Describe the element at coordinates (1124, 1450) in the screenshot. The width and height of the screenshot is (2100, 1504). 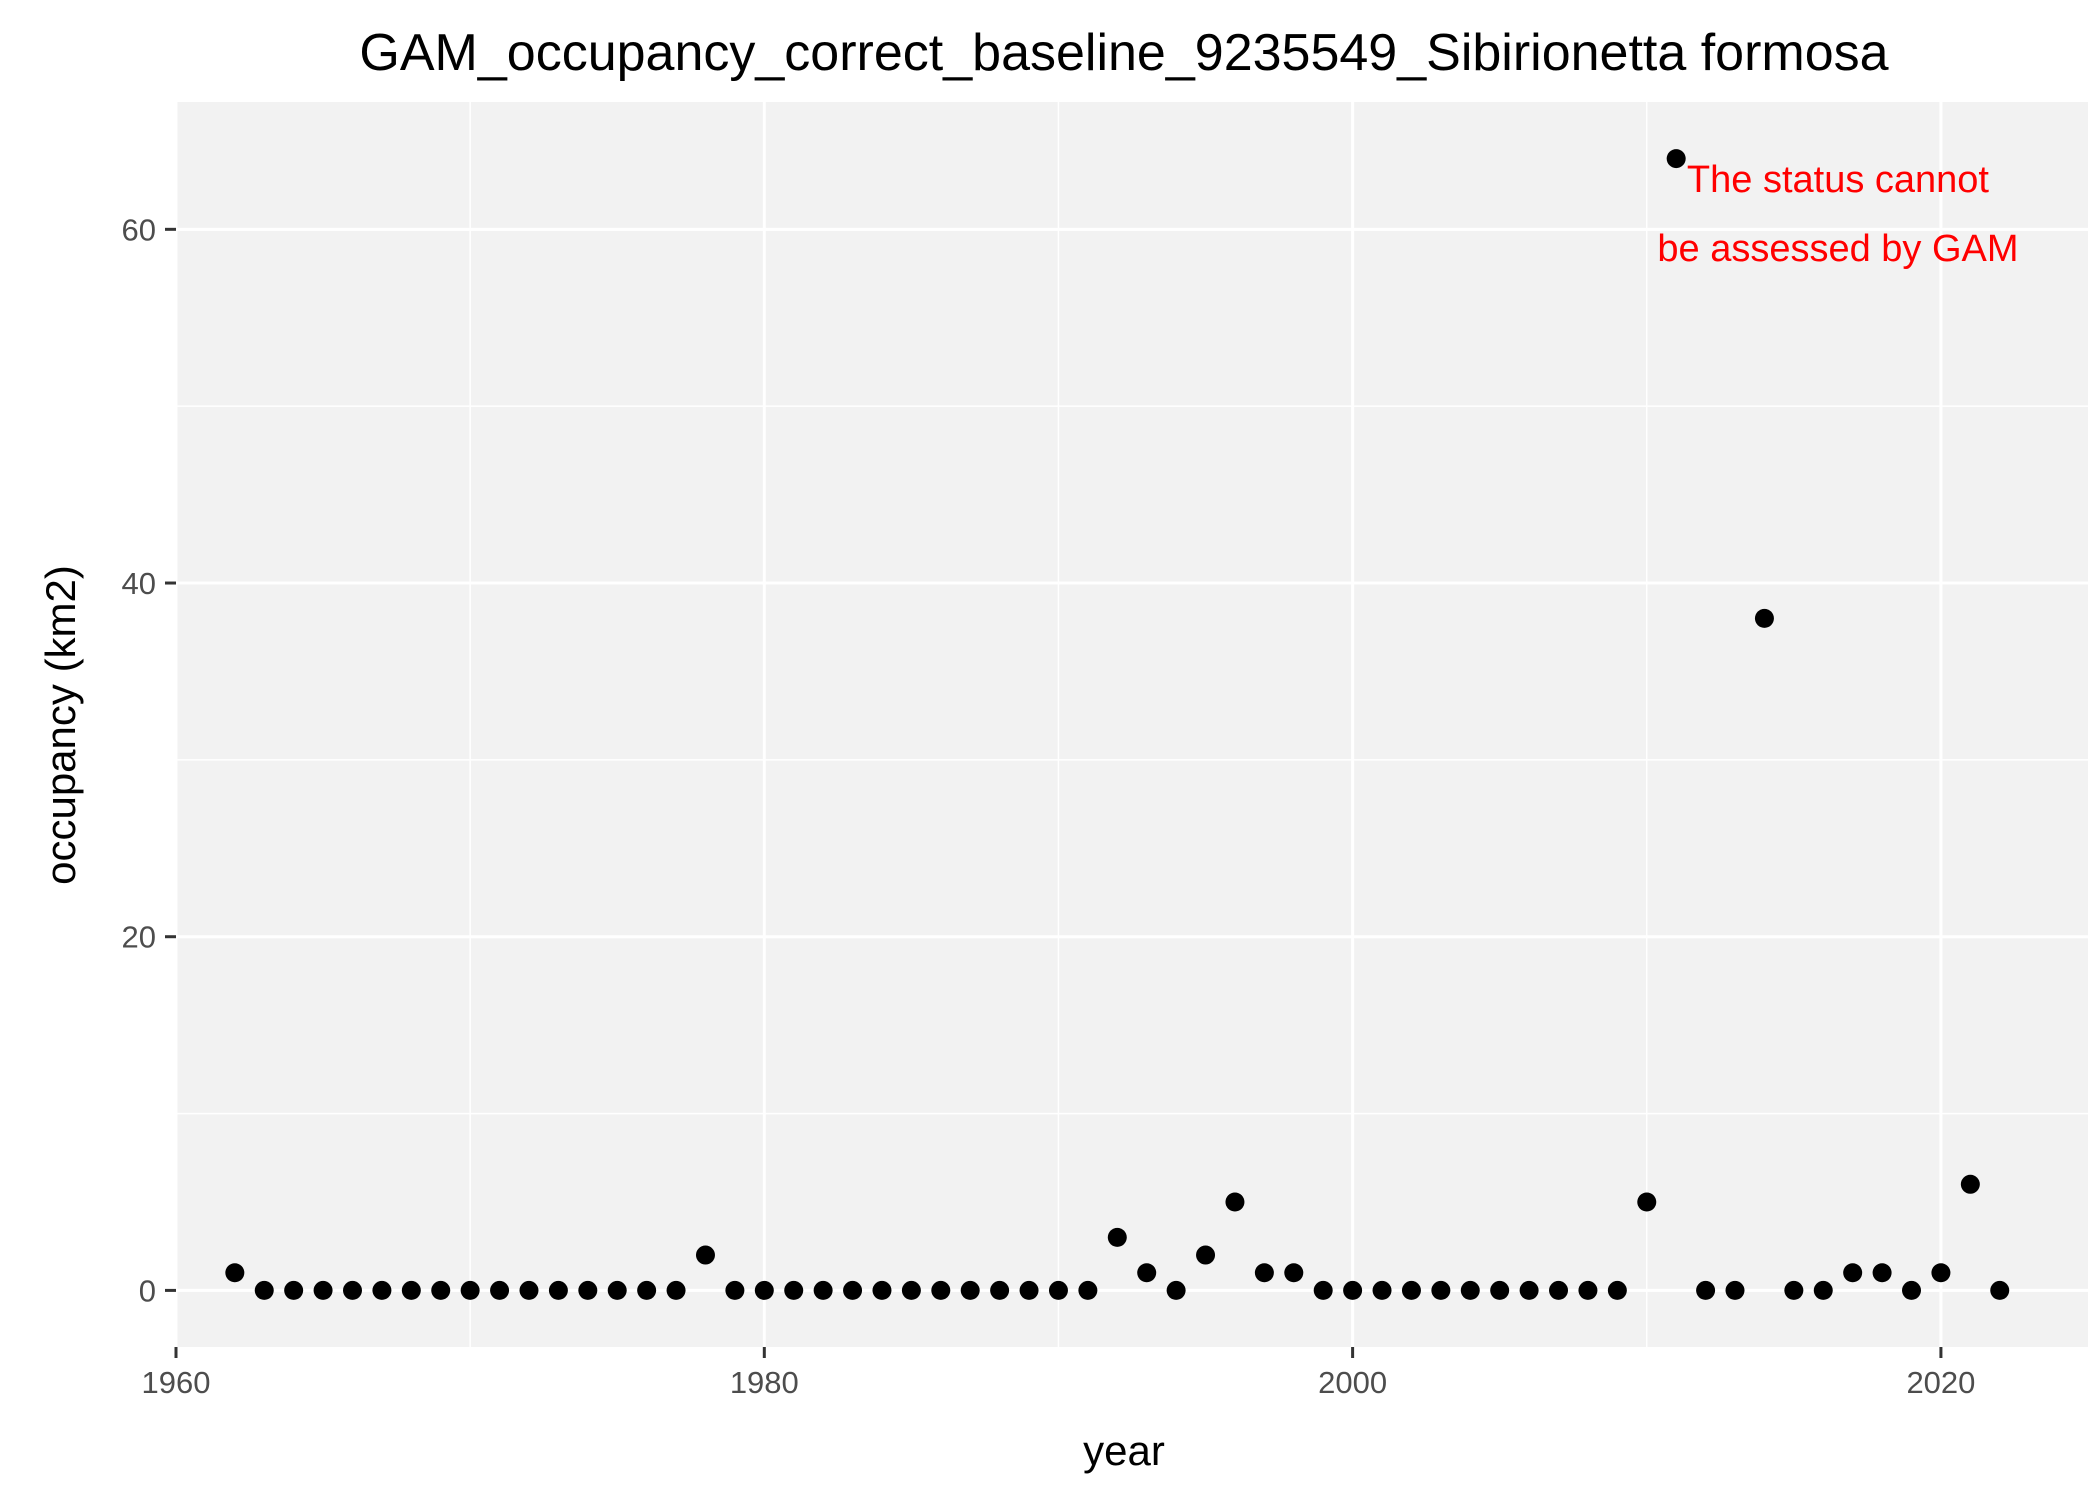
I see `x-axis-label: year` at that location.